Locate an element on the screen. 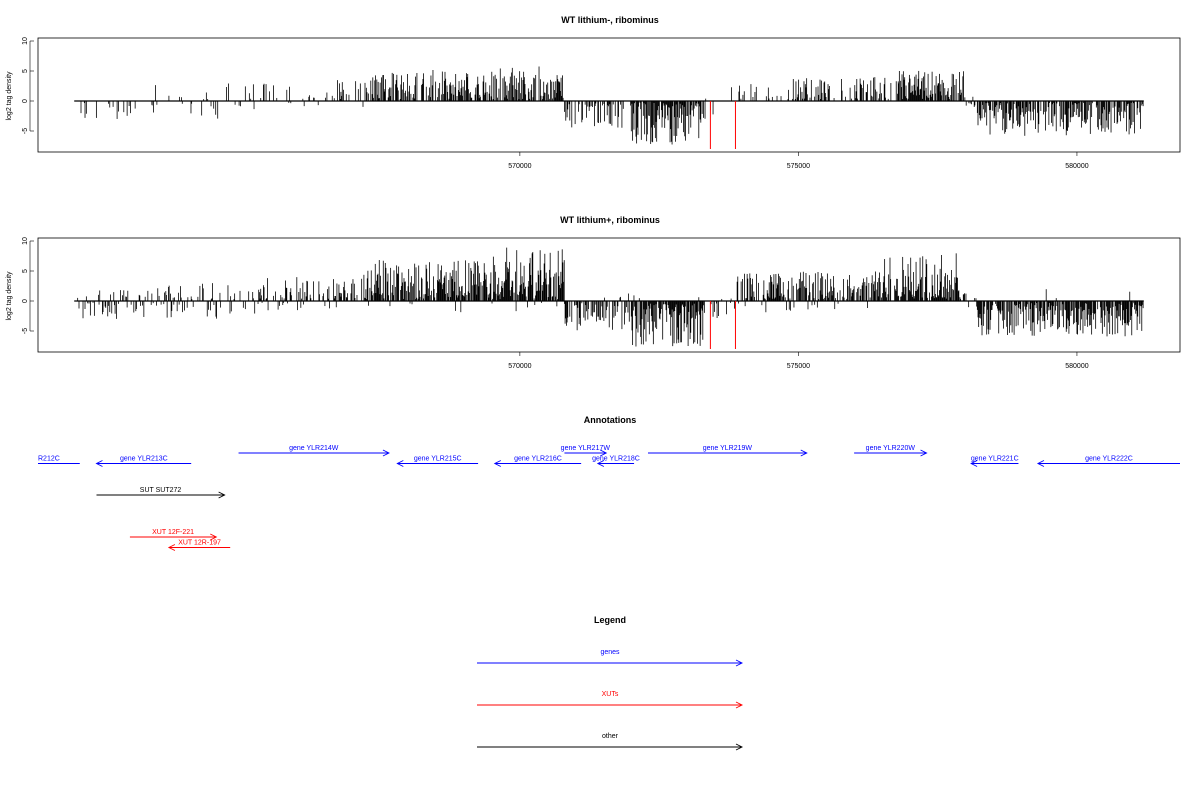 This screenshot has width=1200, height=800. annotation-track: gene YLR215C is located at coordinates (437, 461).